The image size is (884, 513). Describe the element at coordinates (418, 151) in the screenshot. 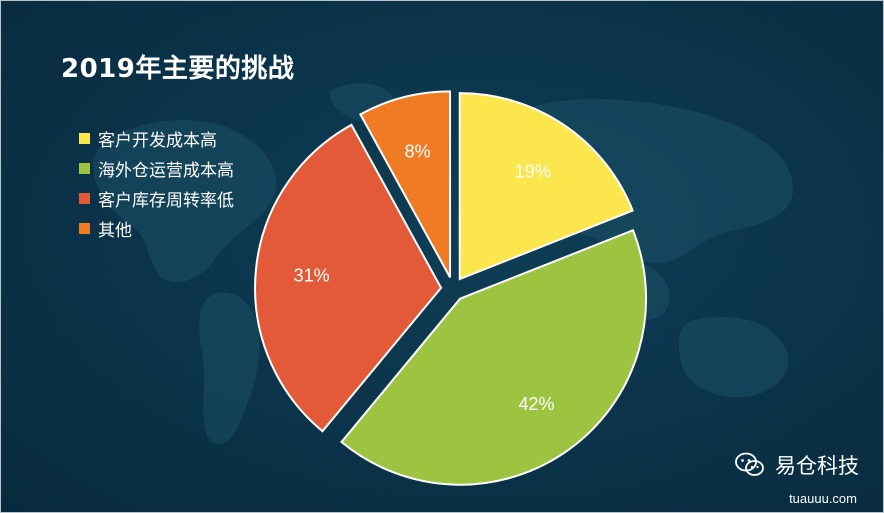

I see `slice-label: 8%` at that location.